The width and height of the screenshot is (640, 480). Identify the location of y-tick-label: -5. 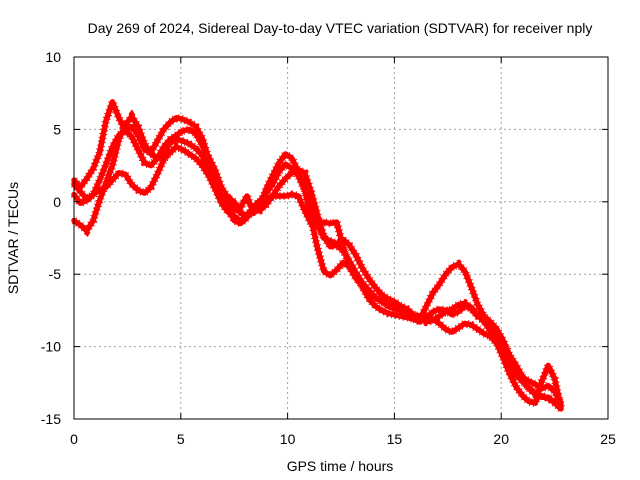
(55, 274).